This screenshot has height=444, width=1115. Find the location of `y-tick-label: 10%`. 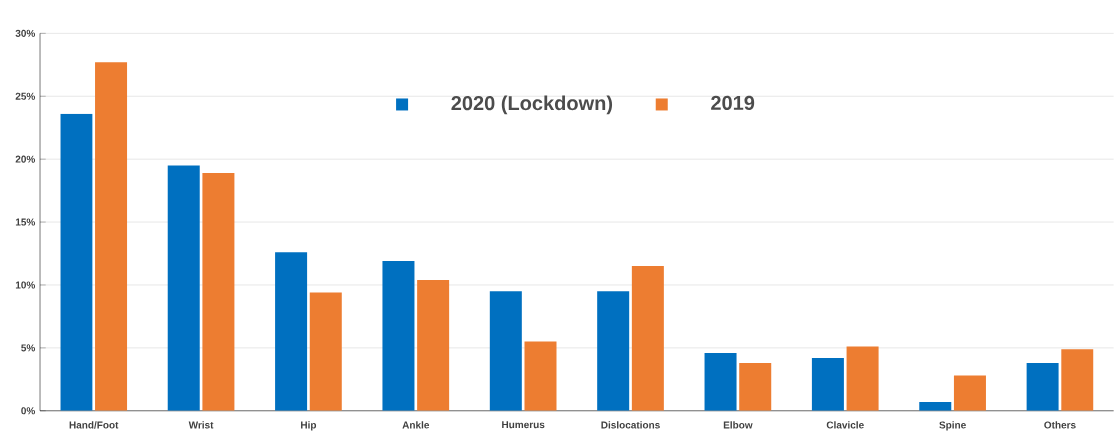

y-tick-label: 10% is located at coordinates (25, 285).